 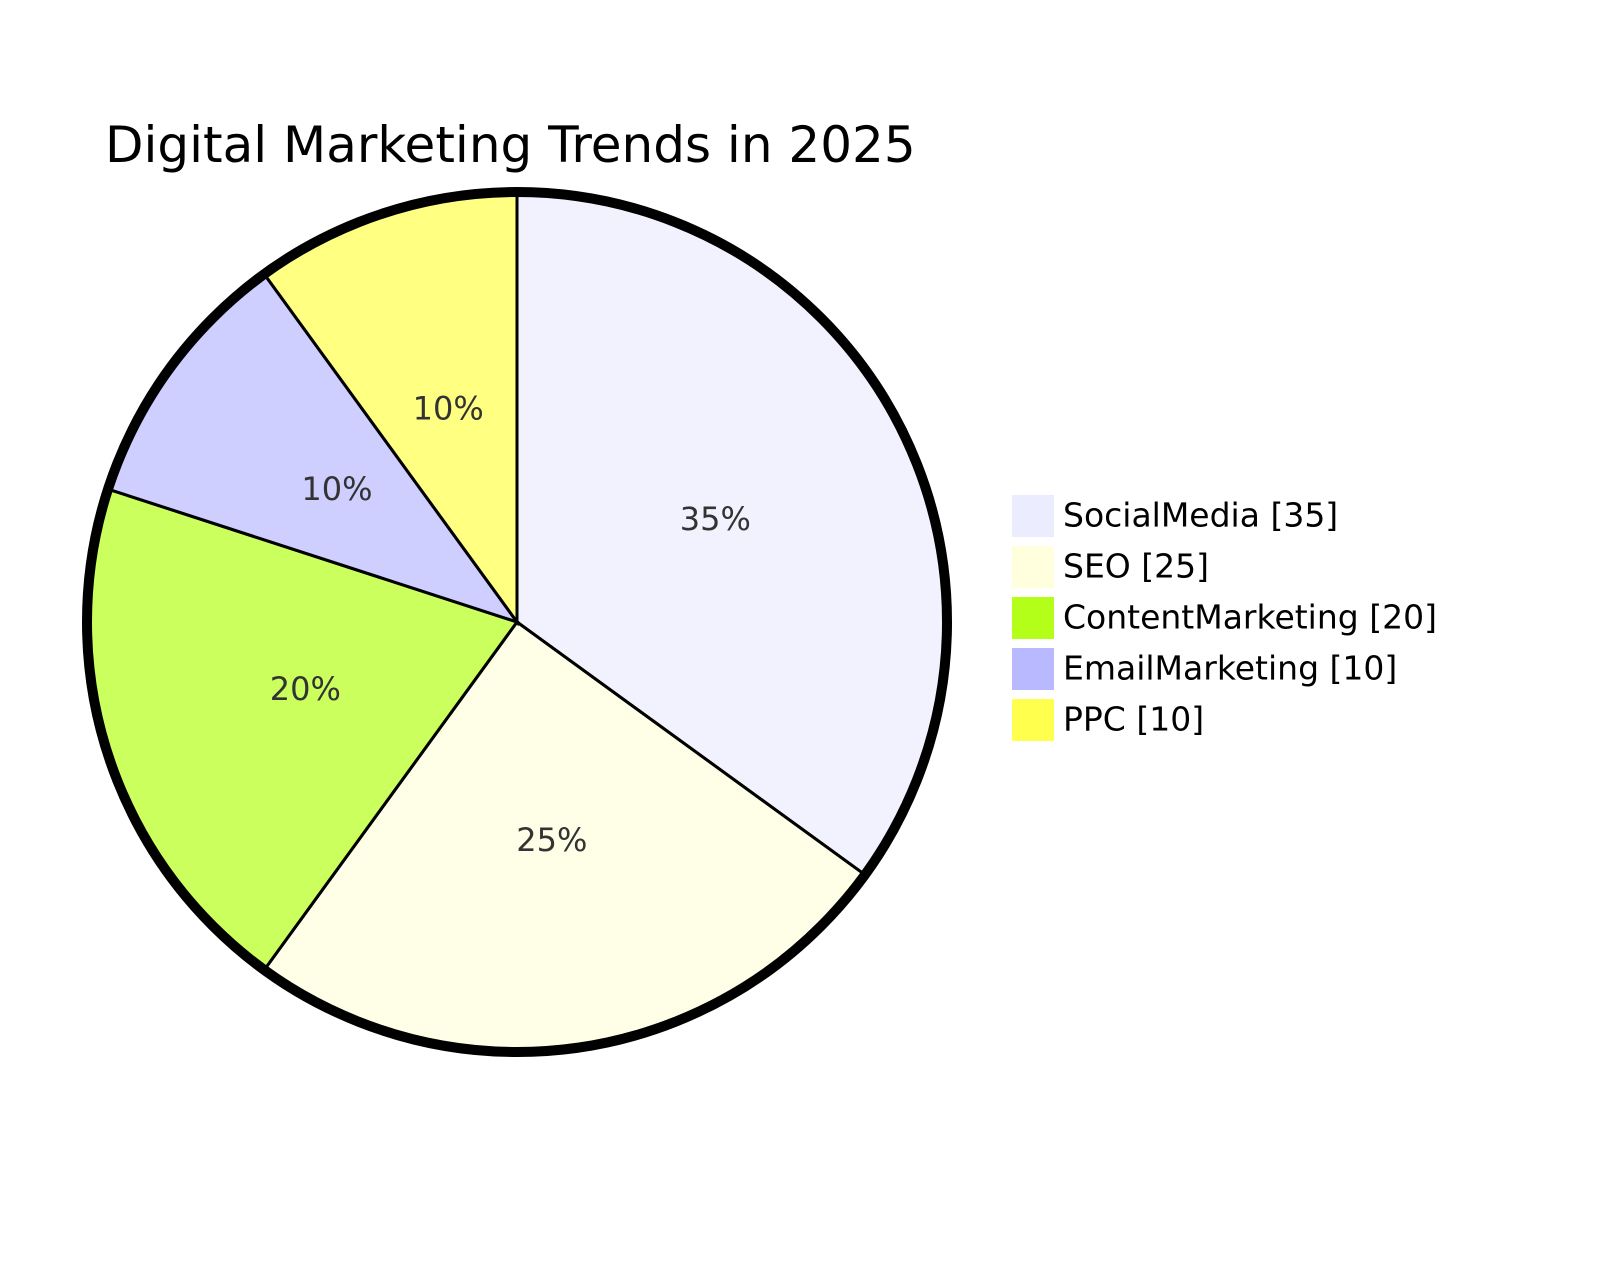 I want to click on slice-label: 35%, so click(x=715, y=519).